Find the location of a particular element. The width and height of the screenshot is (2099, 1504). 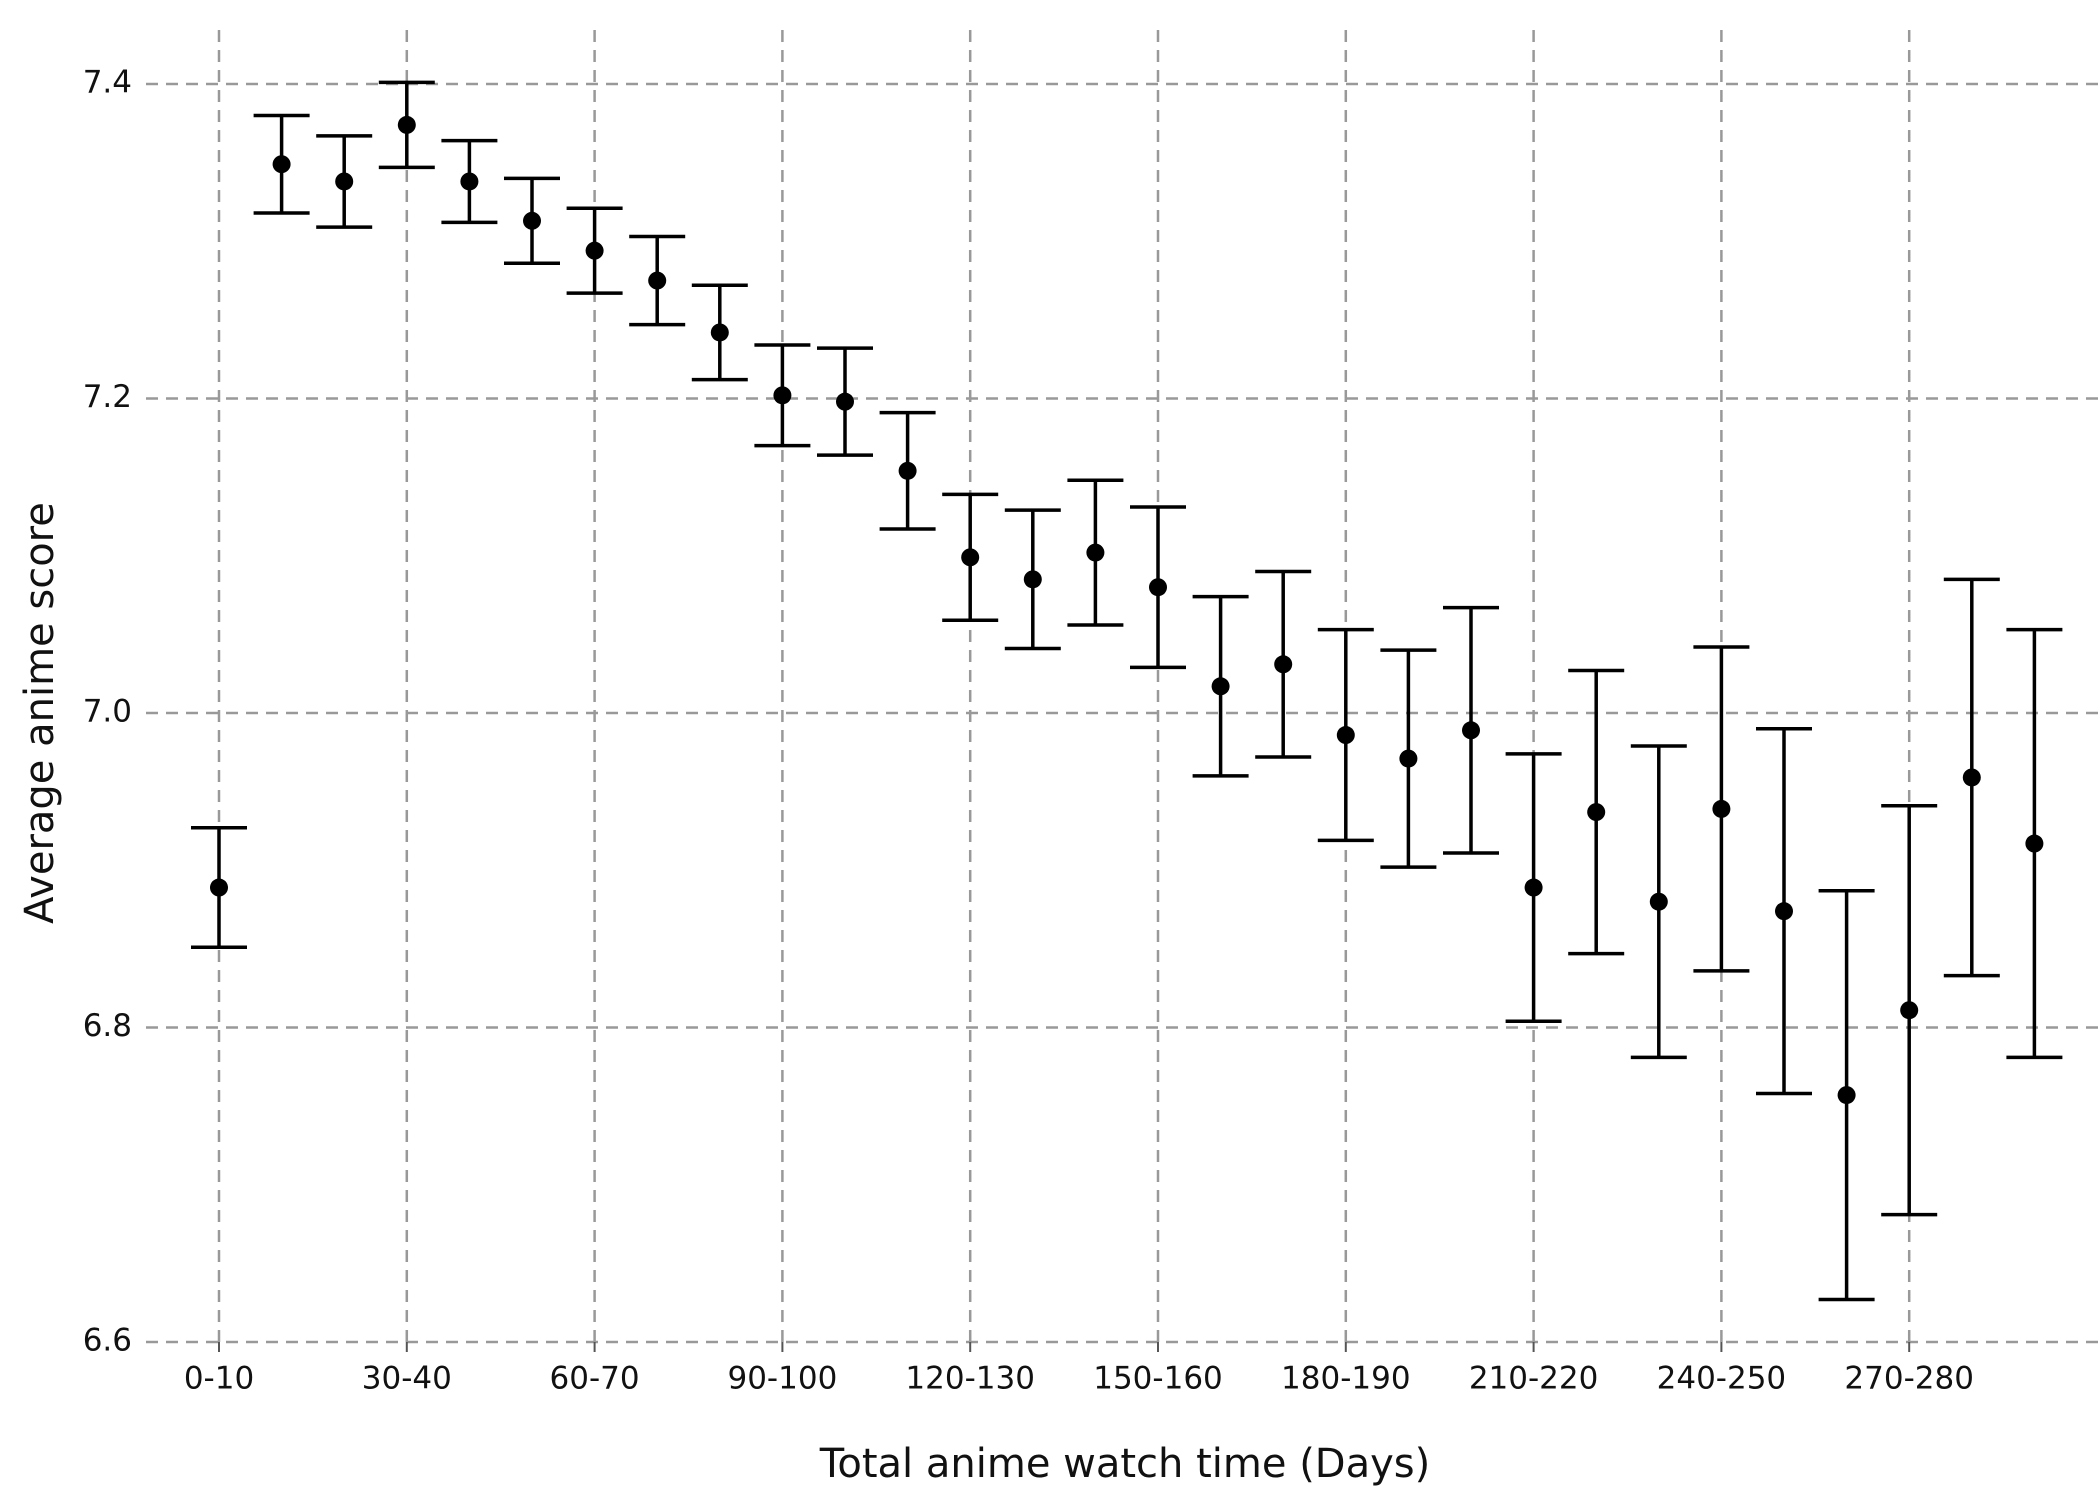

x-tick-label: 150-160 is located at coordinates (1158, 1379).